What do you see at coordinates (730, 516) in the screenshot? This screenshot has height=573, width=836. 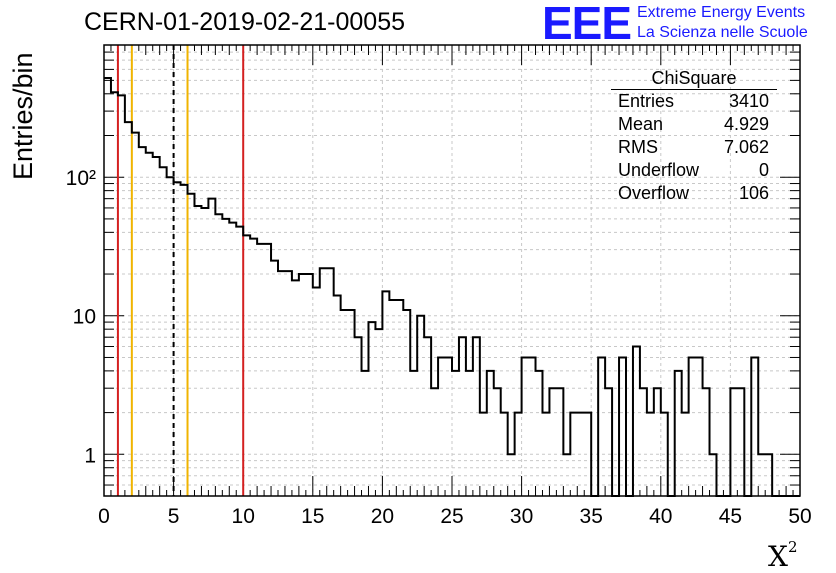 I see `x-tick-label: 45` at bounding box center [730, 516].